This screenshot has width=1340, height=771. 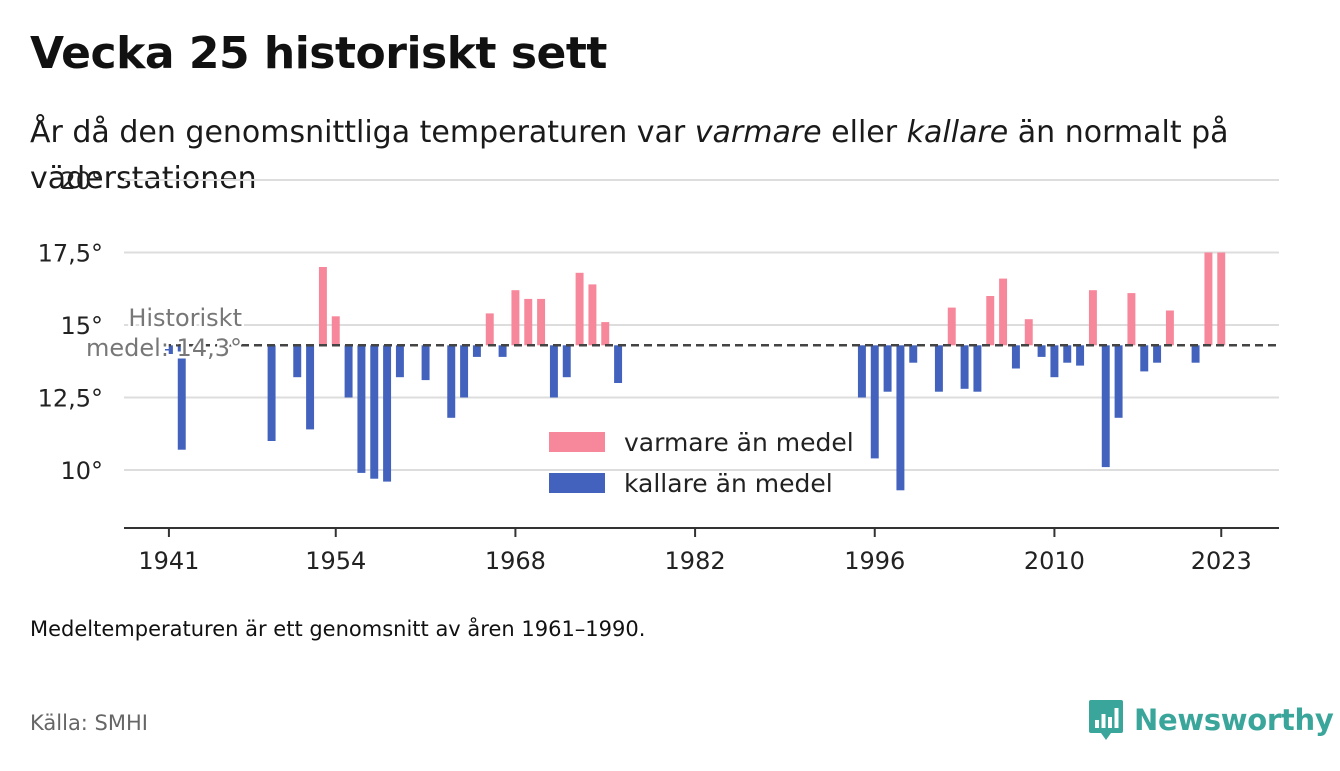 I want to click on legend: varmare än medel kallare än medel, so click(x=701, y=463).